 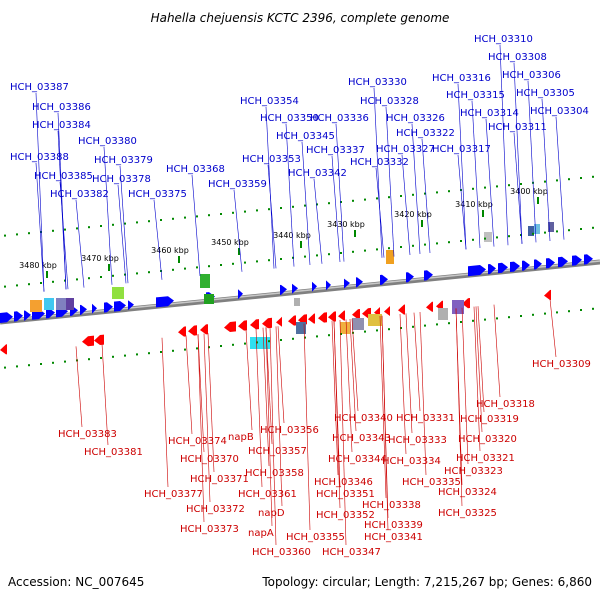 I want to click on forward-gene-label: HCH_03330, so click(x=377, y=82).